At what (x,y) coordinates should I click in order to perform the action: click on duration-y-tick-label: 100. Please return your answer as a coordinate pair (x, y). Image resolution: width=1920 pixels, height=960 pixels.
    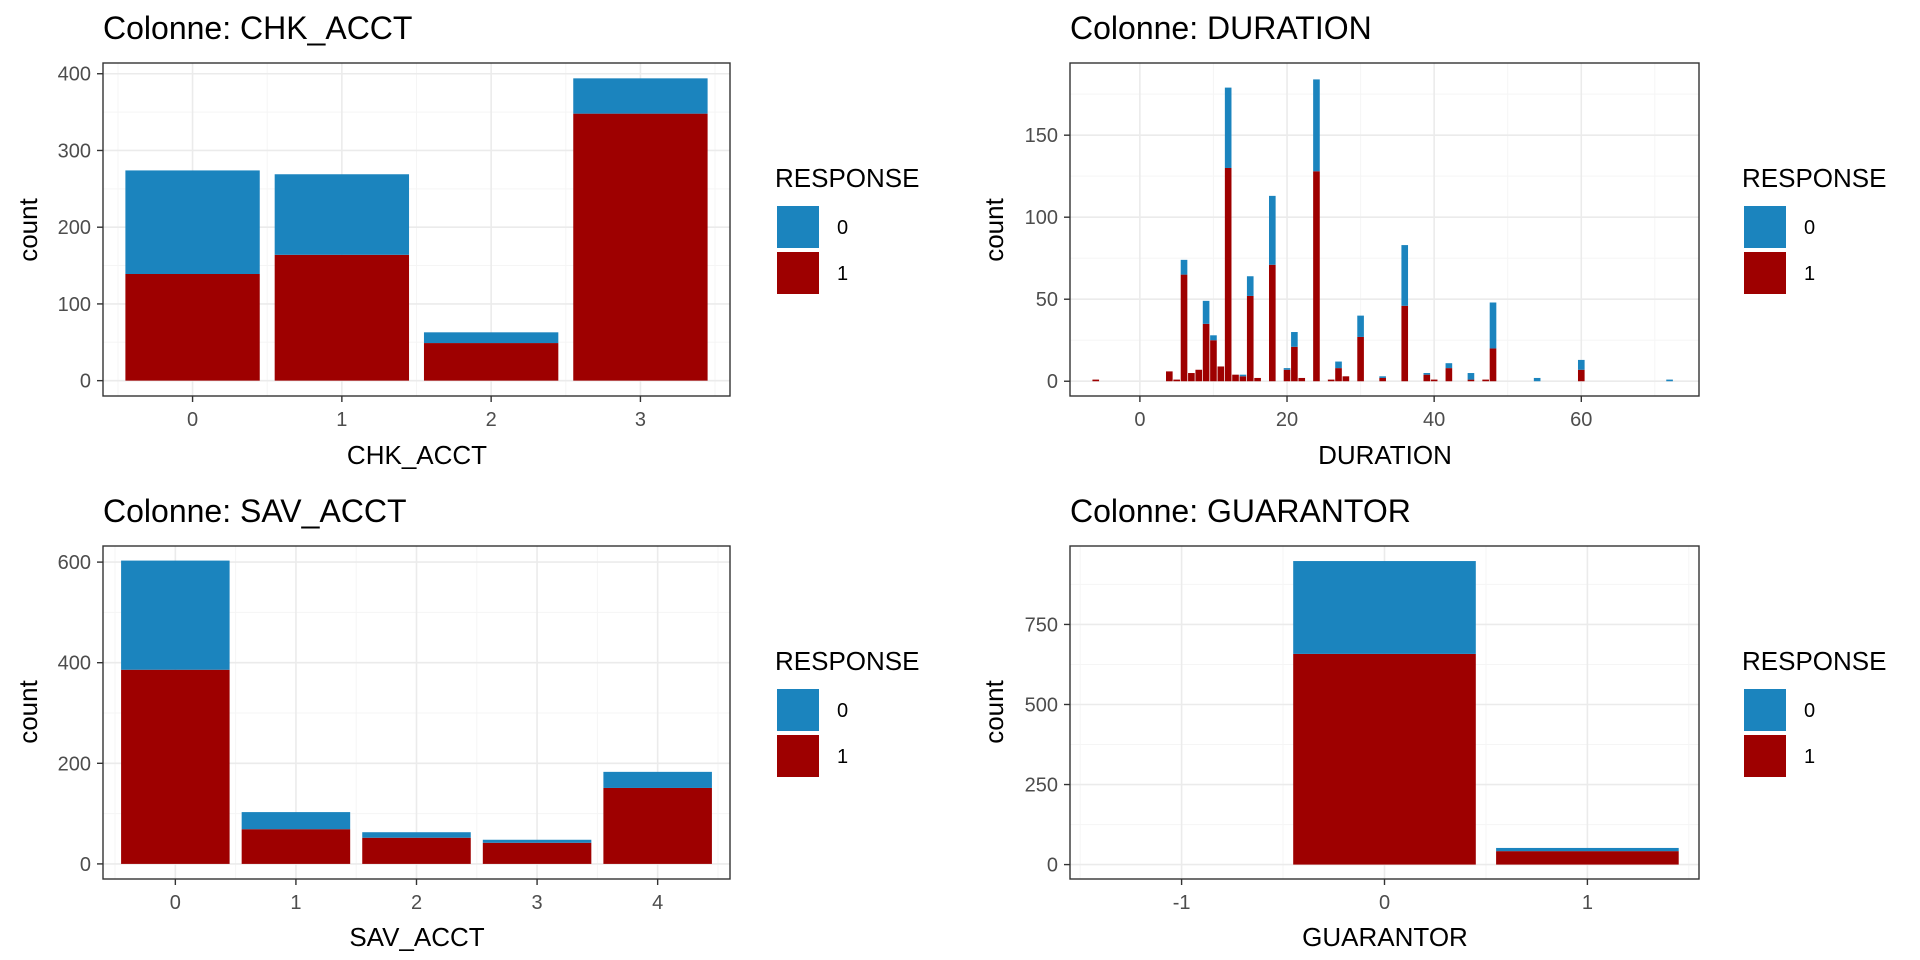
    Looking at the image, I should click on (1041, 218).